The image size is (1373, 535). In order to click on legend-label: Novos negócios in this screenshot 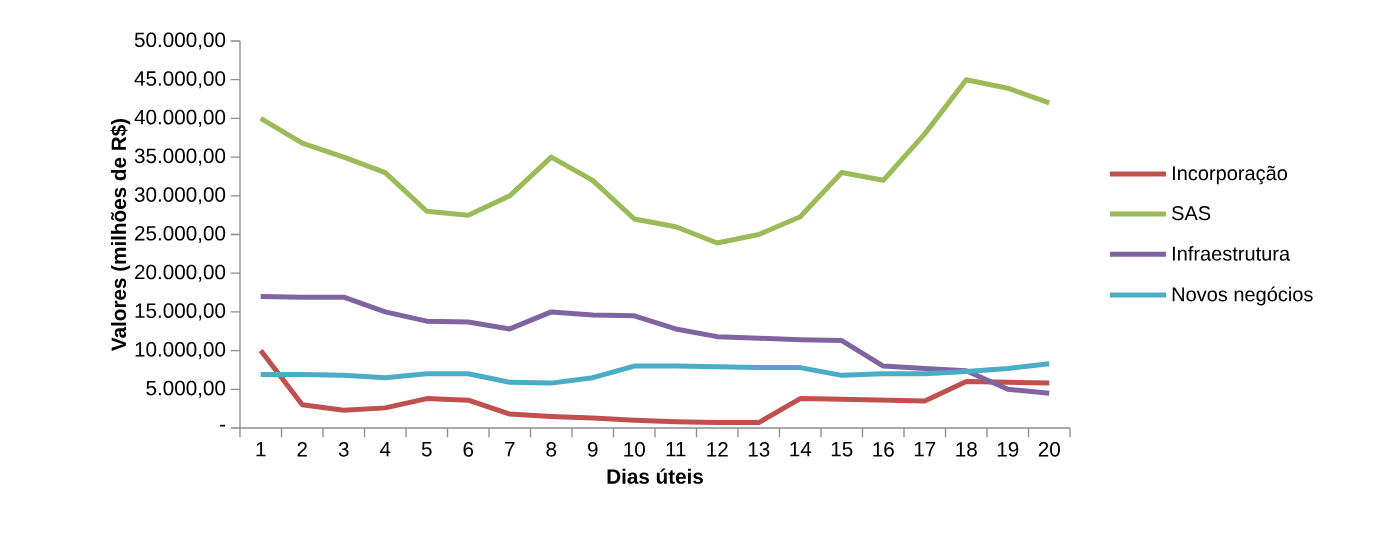, I will do `click(1242, 296)`.